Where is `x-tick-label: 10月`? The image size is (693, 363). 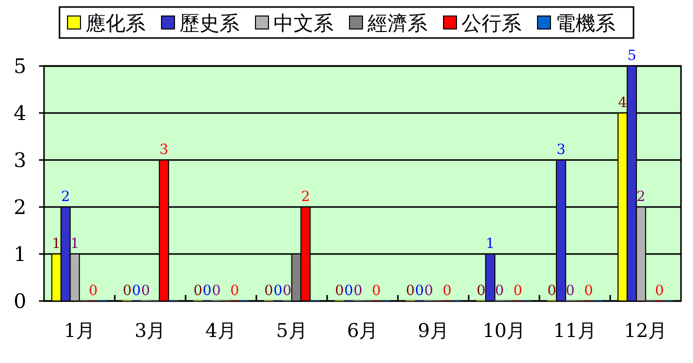
x-tick-label: 10月 is located at coordinates (504, 331).